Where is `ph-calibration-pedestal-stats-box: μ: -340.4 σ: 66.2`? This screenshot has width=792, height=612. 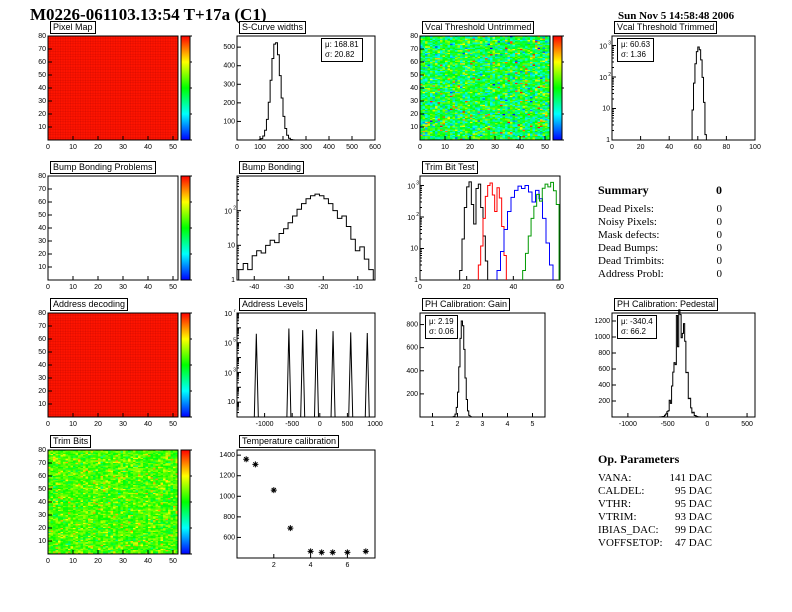 ph-calibration-pedestal-stats-box: μ: -340.4 σ: 66.2 is located at coordinates (637, 327).